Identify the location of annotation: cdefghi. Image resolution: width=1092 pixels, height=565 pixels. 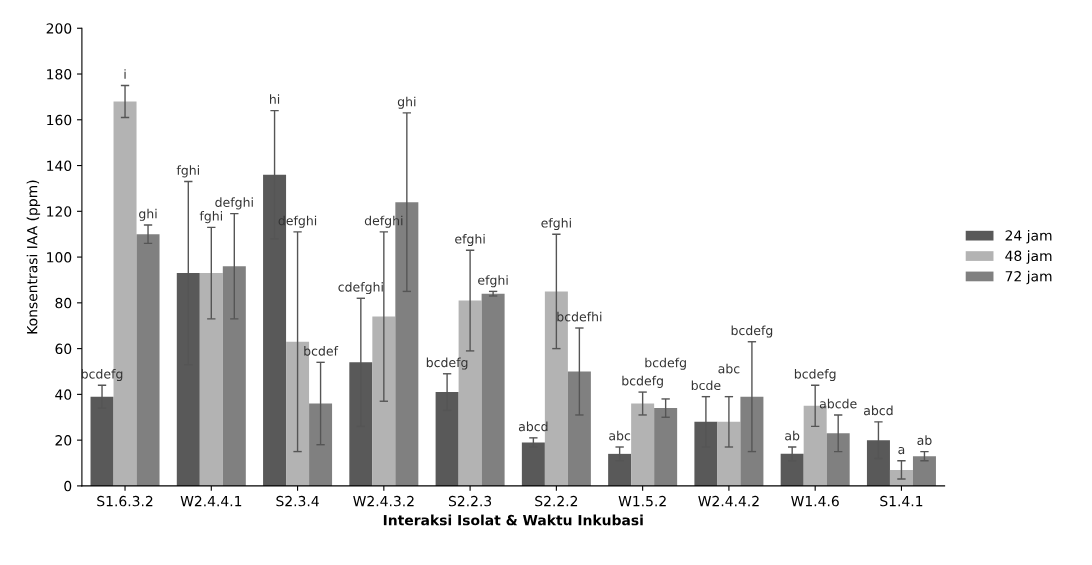
(360, 288).